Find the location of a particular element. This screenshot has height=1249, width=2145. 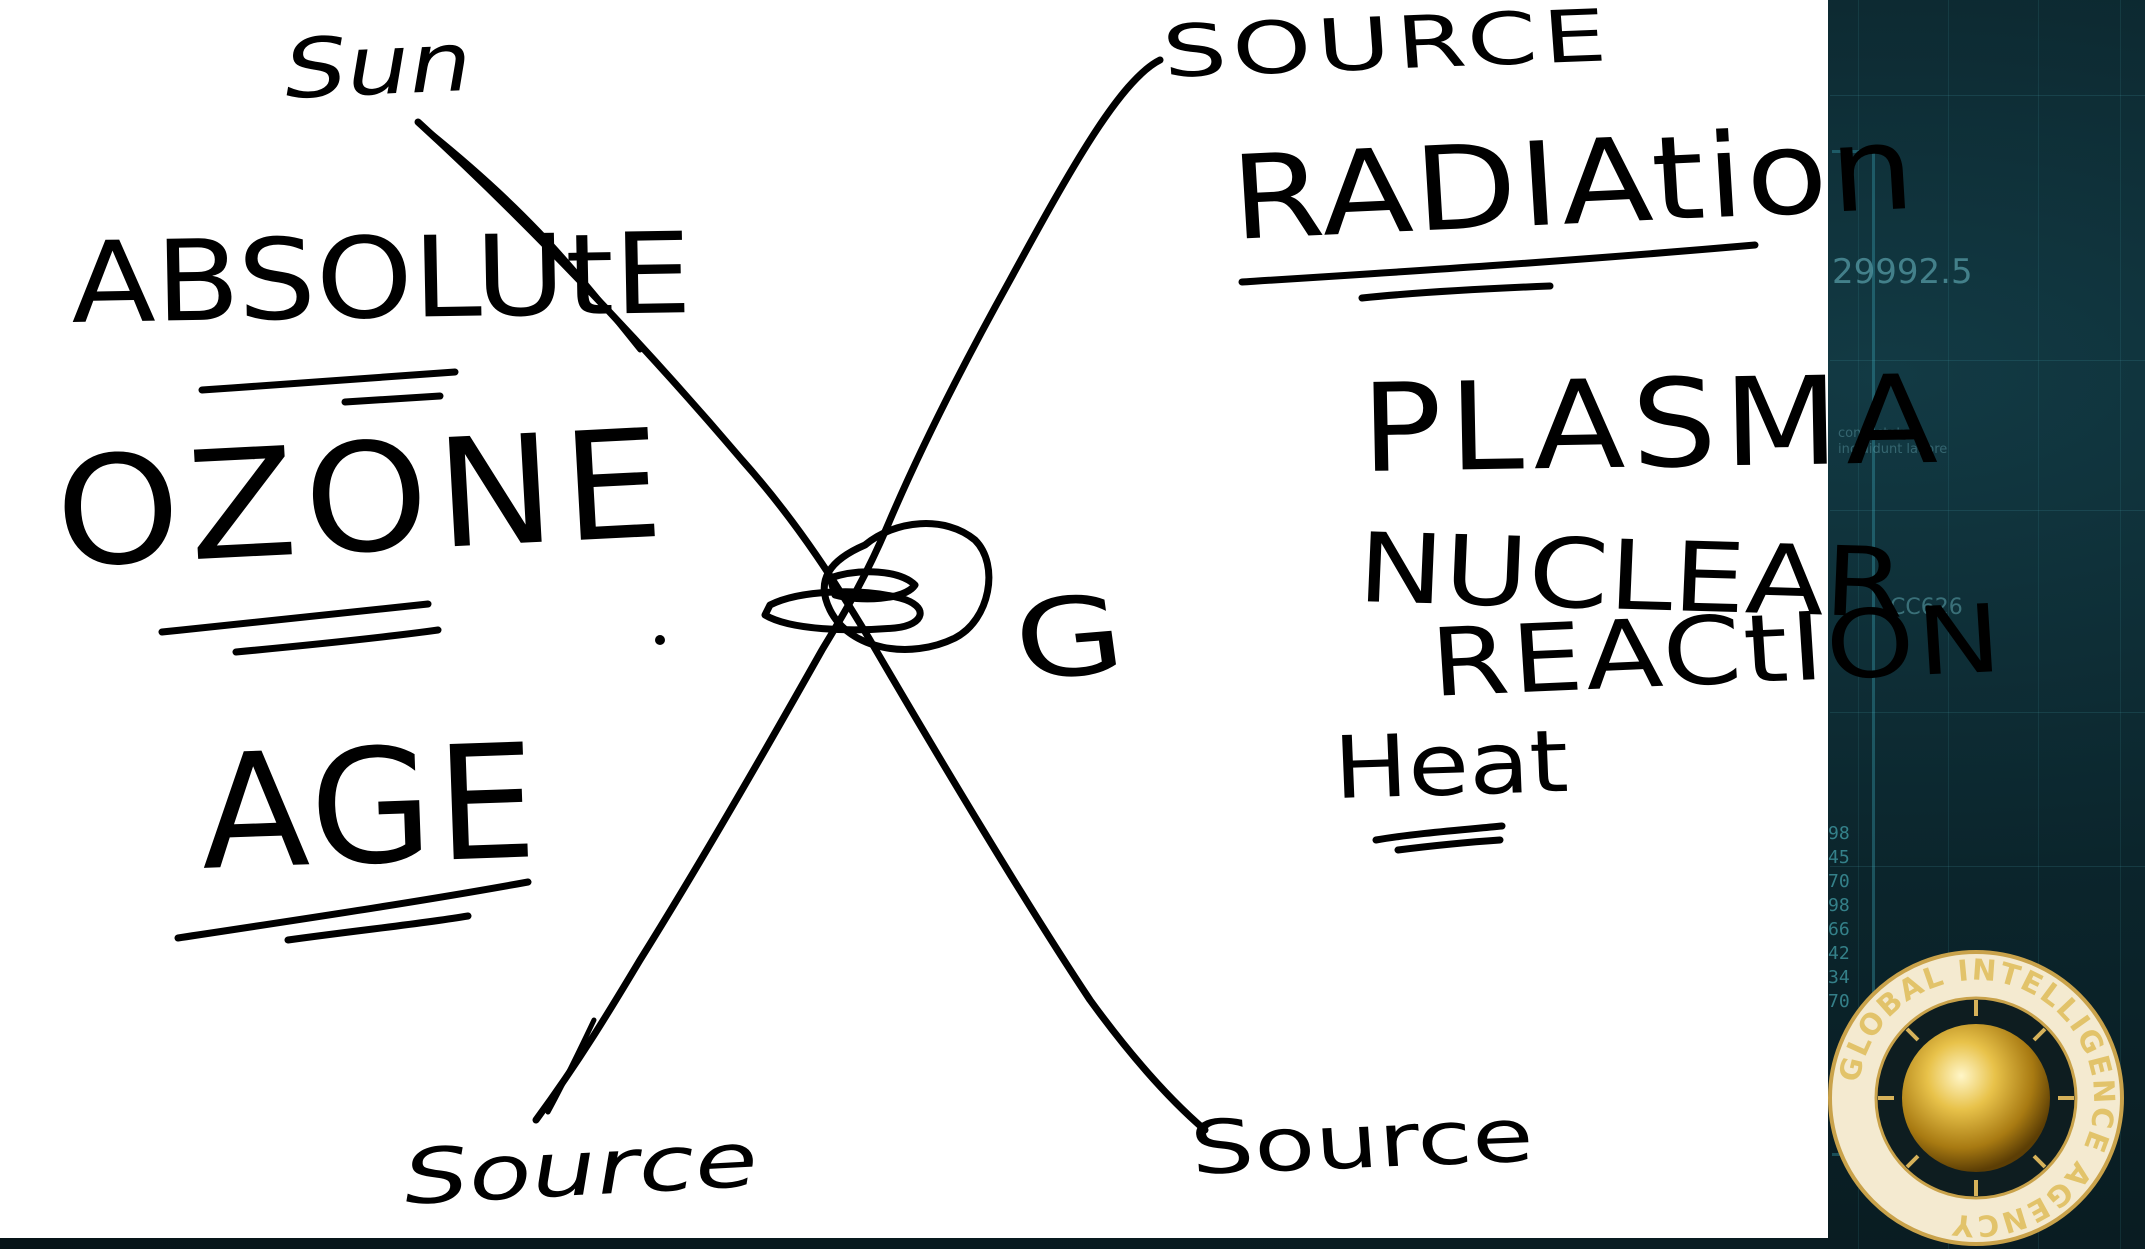

stray-dot is located at coordinates (660, 640).